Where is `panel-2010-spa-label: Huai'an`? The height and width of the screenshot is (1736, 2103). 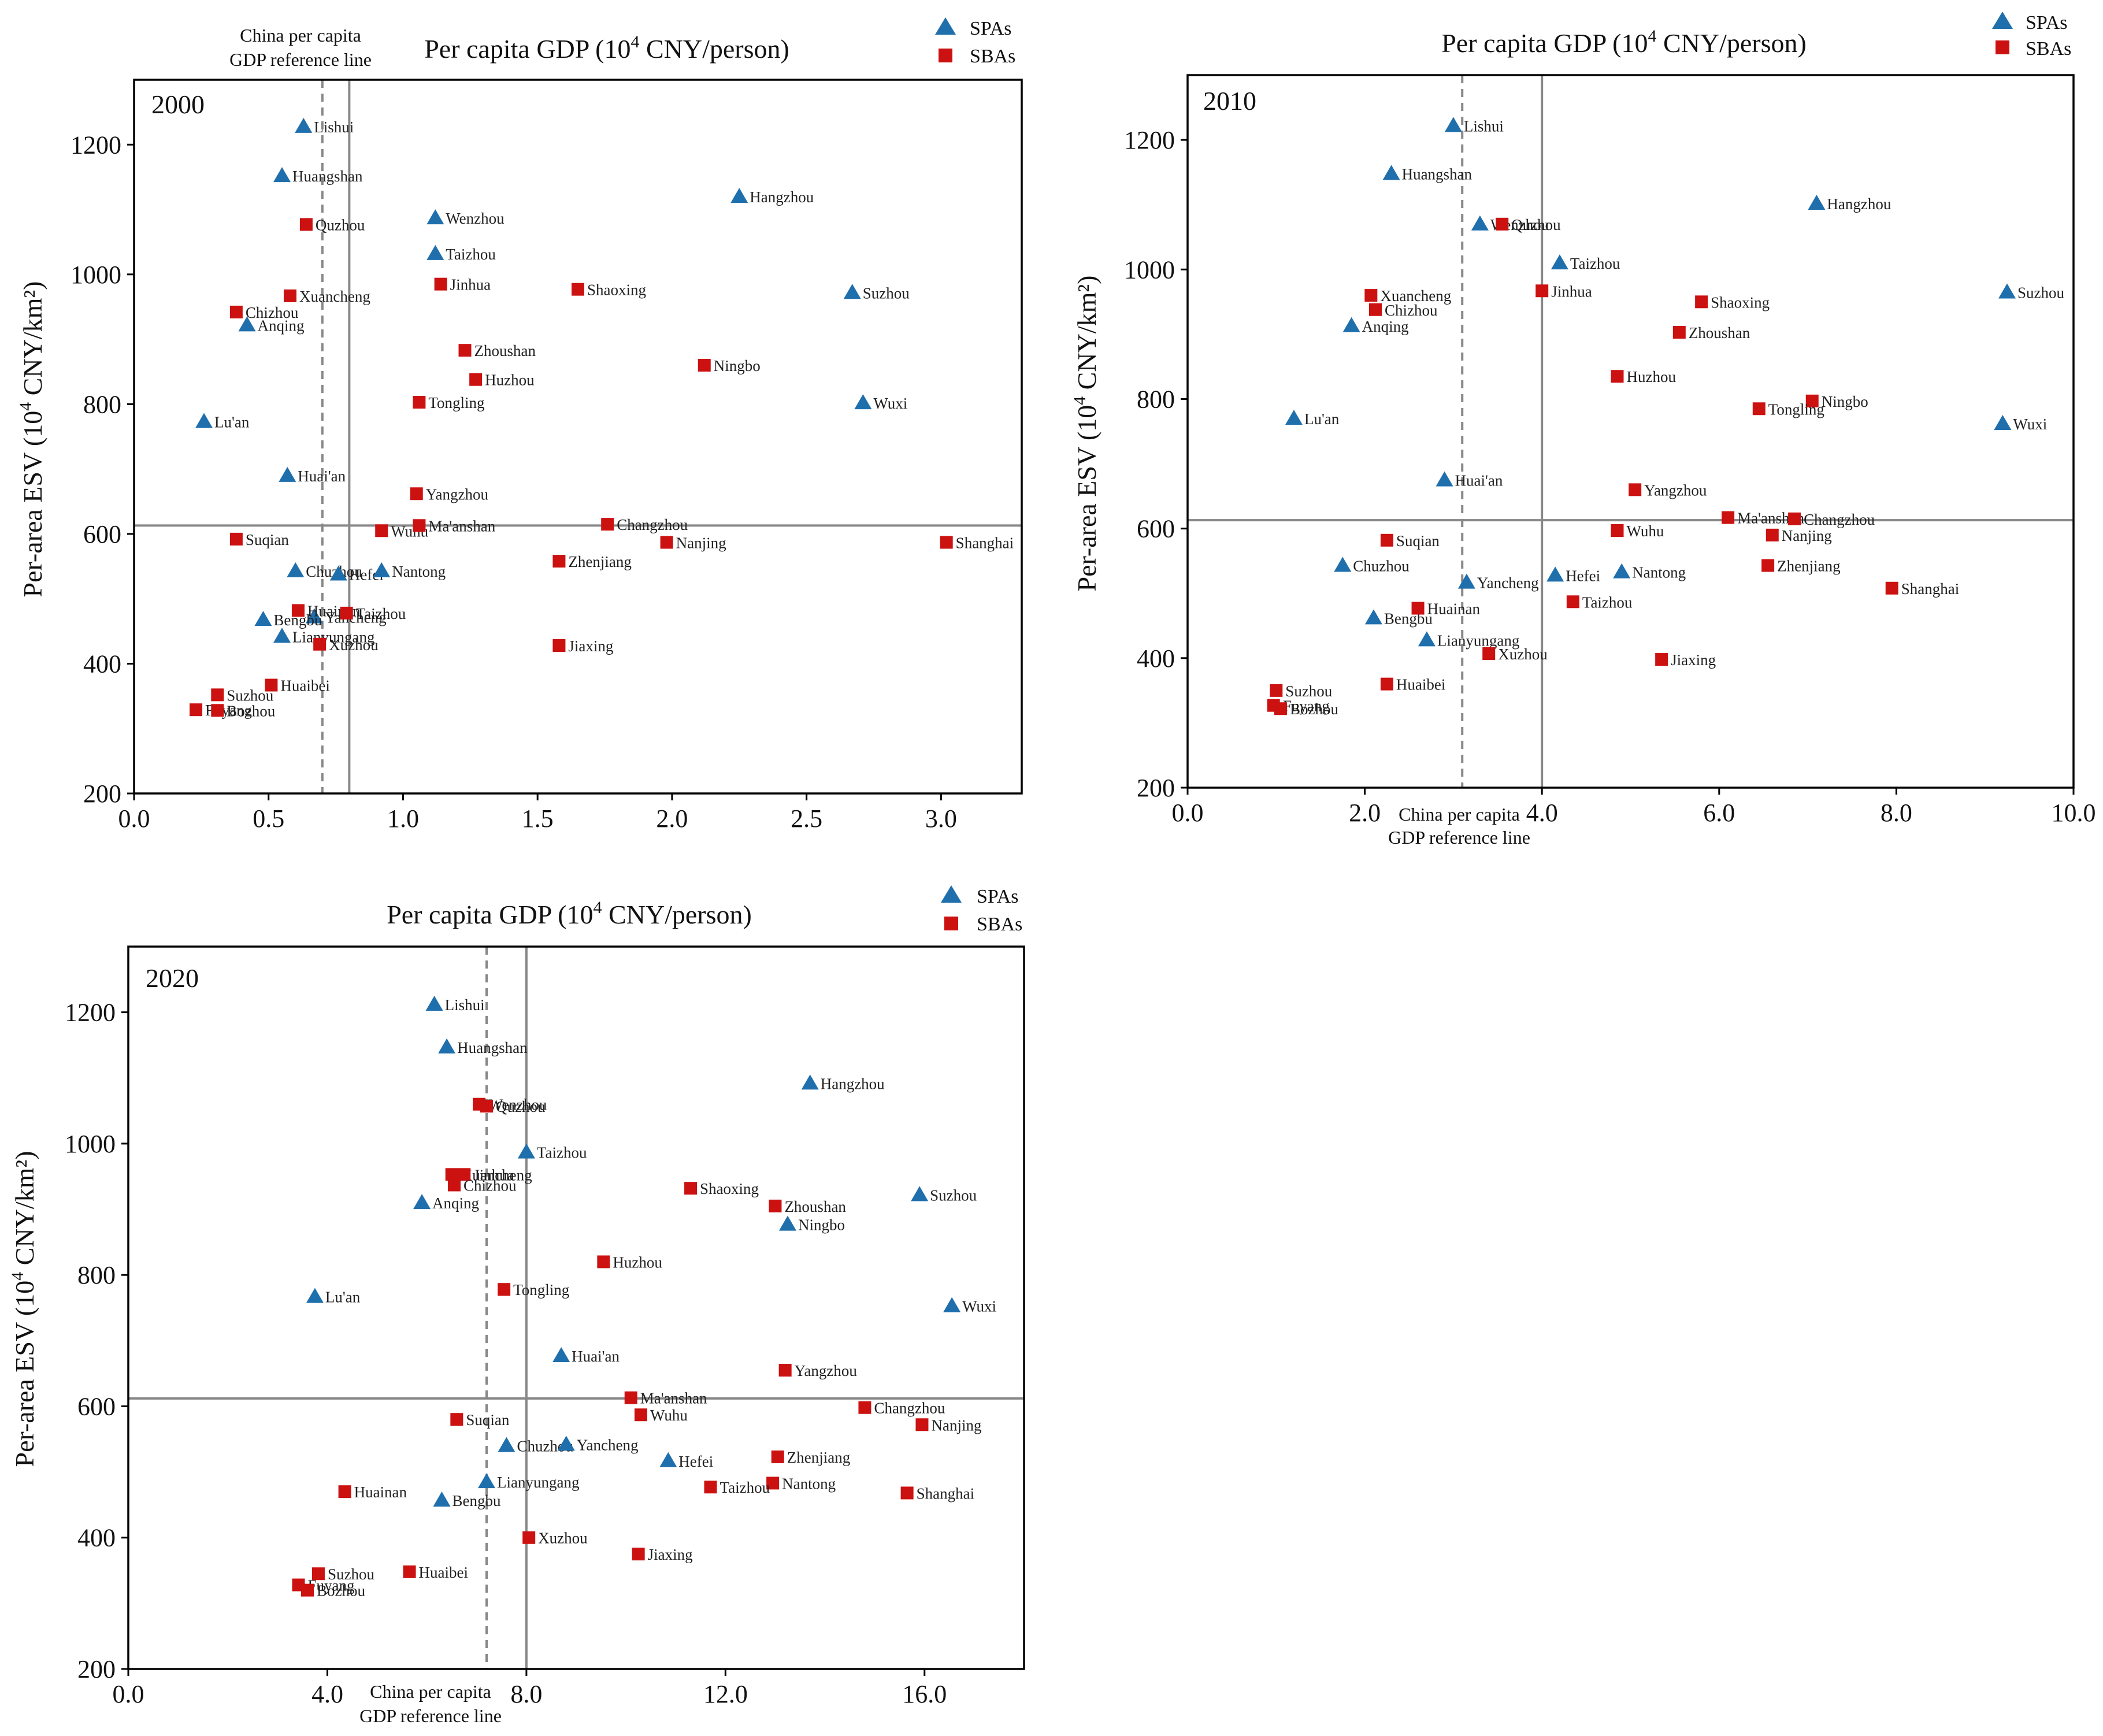
panel-2010-spa-label: Huai'an is located at coordinates (1479, 480).